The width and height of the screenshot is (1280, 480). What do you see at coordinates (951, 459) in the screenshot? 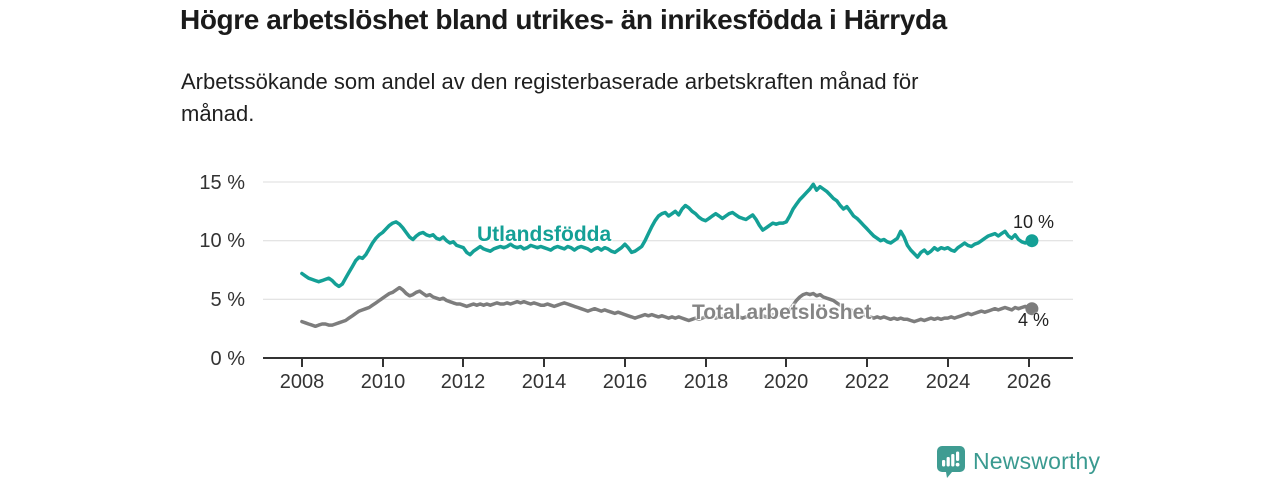
I see `logo-bars` at bounding box center [951, 459].